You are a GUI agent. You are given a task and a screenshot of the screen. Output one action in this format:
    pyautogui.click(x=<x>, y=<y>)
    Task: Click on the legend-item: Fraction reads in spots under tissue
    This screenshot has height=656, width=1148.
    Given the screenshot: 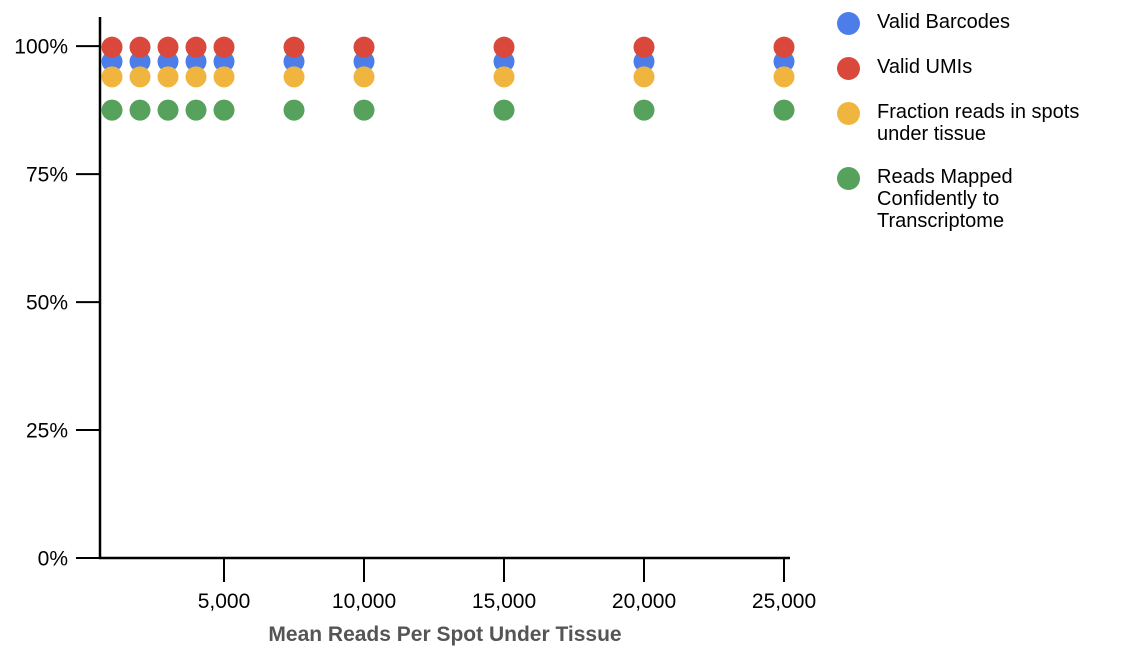 What is the action you would take?
    pyautogui.click(x=987, y=123)
    